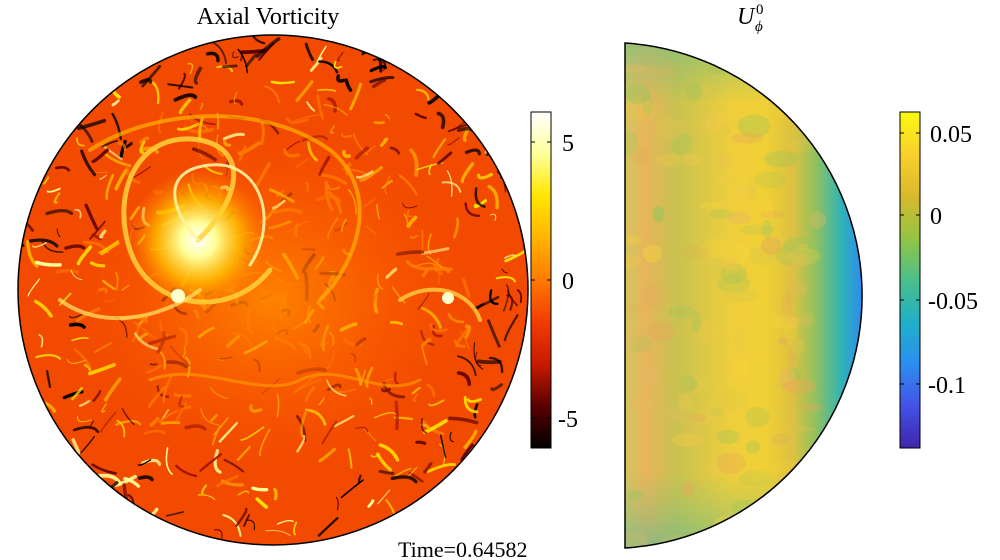 This screenshot has height=560, width=1000. What do you see at coordinates (268, 17) in the screenshot?
I see `vorticity-title: Axial Vorticity` at bounding box center [268, 17].